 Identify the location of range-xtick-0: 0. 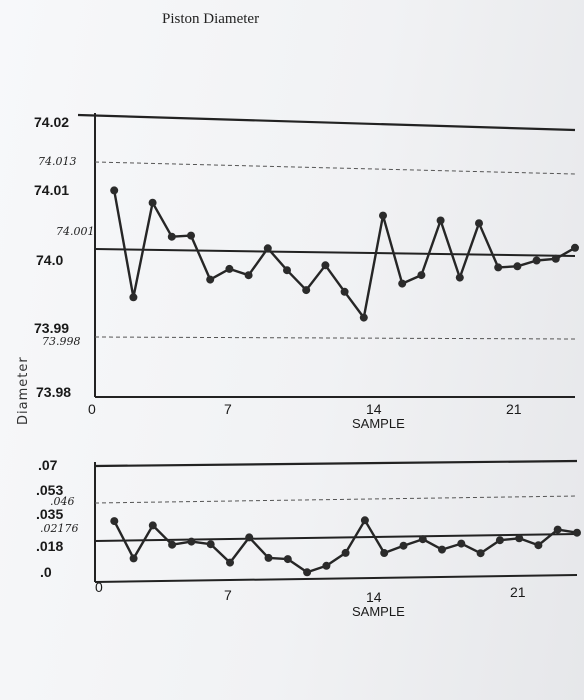
(99, 587).